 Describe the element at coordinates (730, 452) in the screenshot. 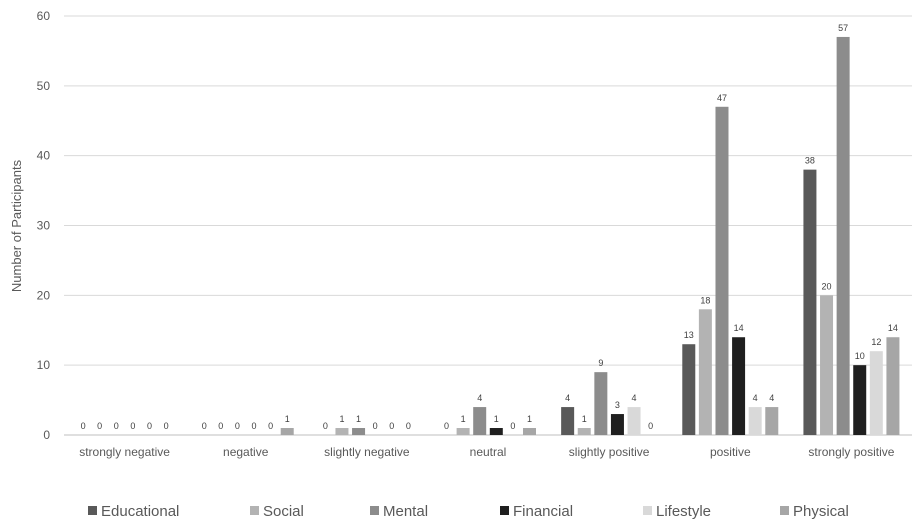

I see `x-category-label: positive` at that location.